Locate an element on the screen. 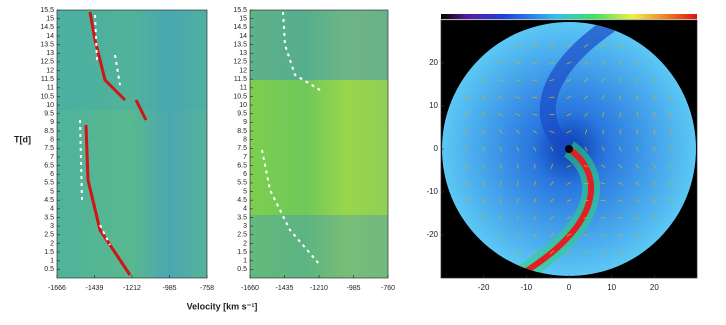 The image size is (726, 325). x-tick-label: -1660 is located at coordinates (250, 288).